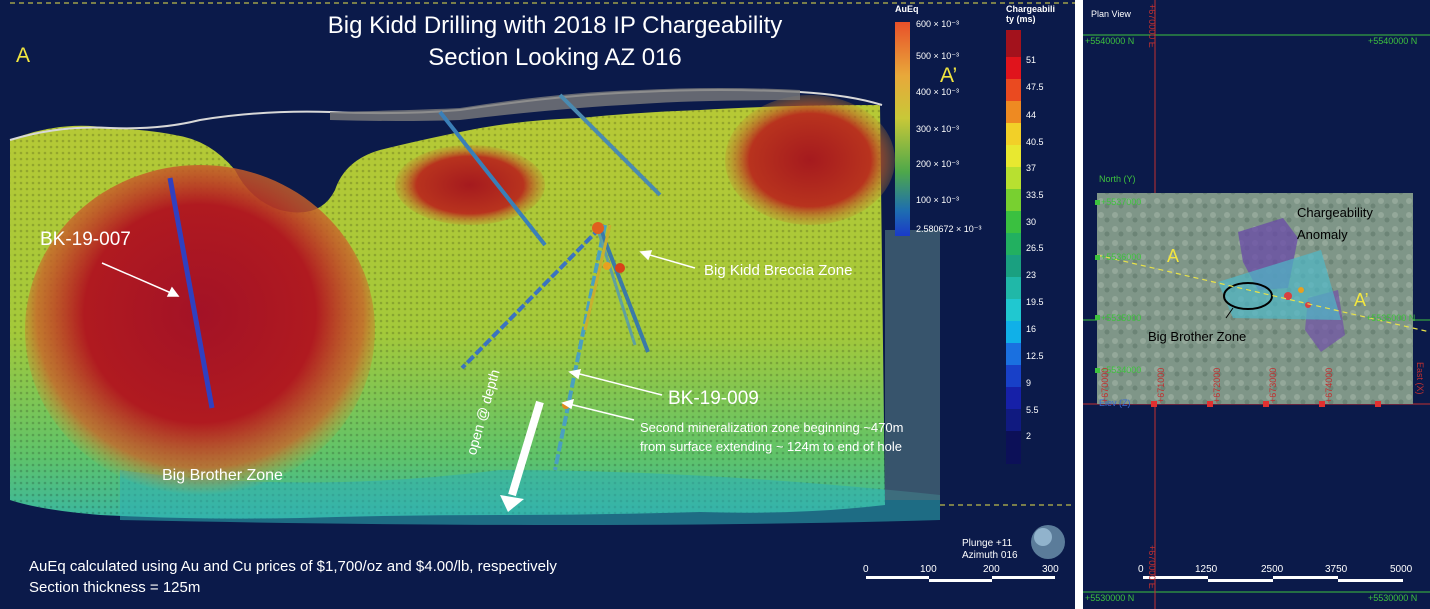  I want to click on section-scale-tick: 100, so click(928, 569).